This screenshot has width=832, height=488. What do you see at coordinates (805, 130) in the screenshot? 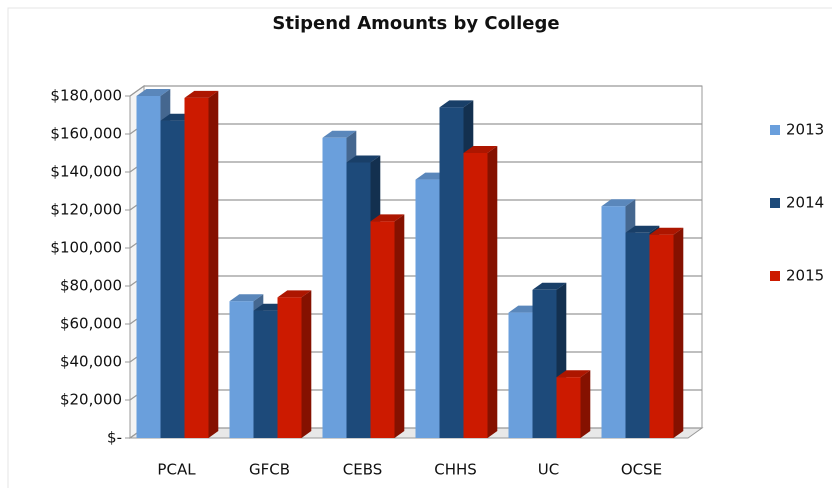
I see `legend-label: 2013` at bounding box center [805, 130].